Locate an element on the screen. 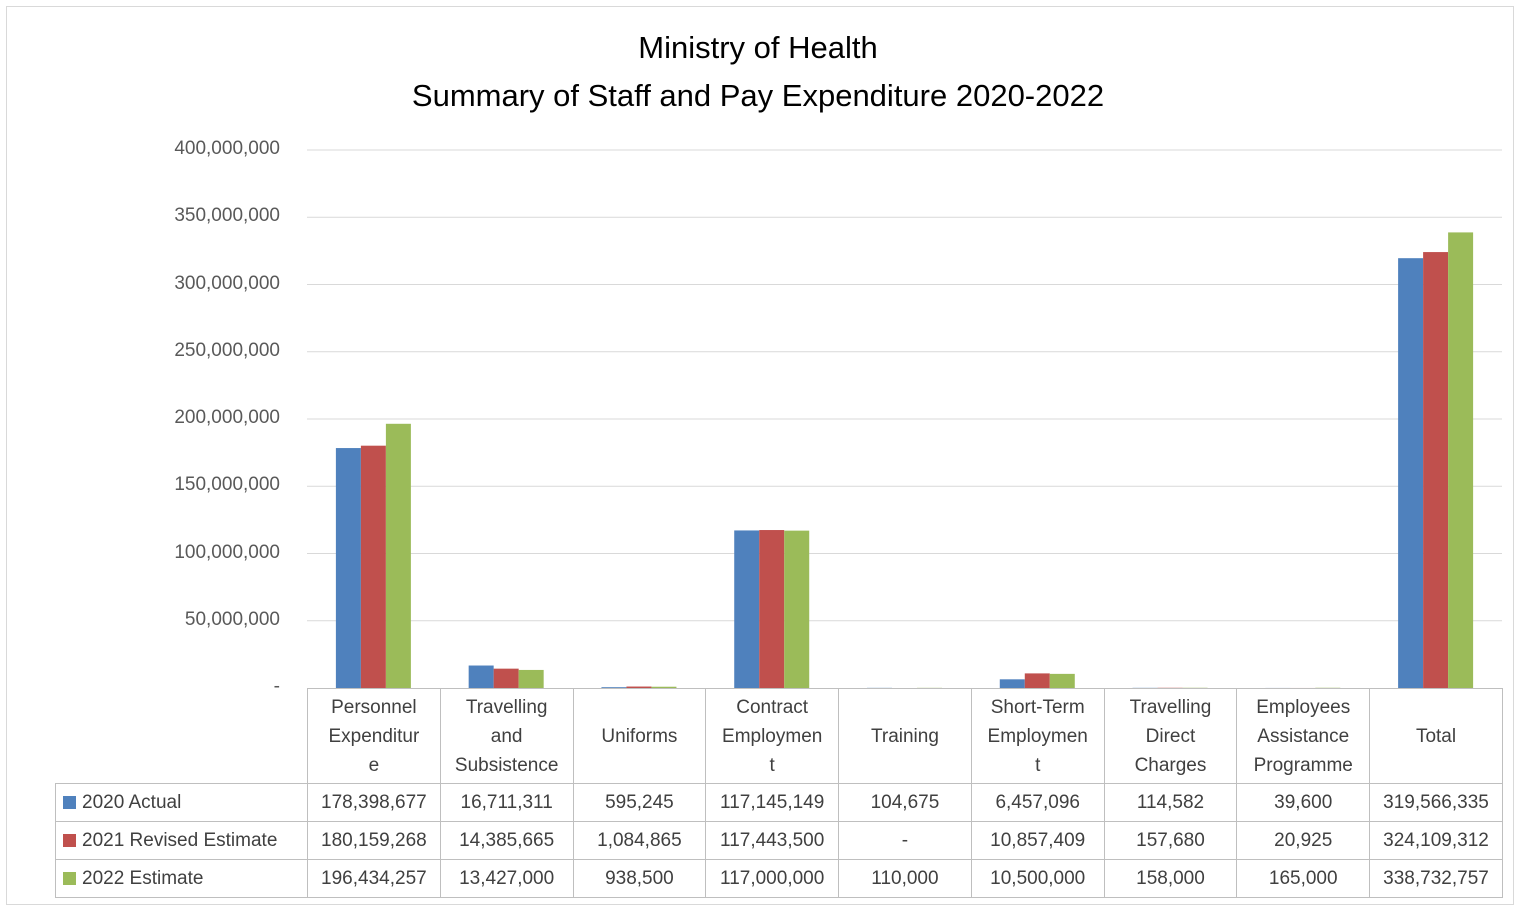 The image size is (1516, 907). category-label: Short-Term Employmen t is located at coordinates (1037, 736).